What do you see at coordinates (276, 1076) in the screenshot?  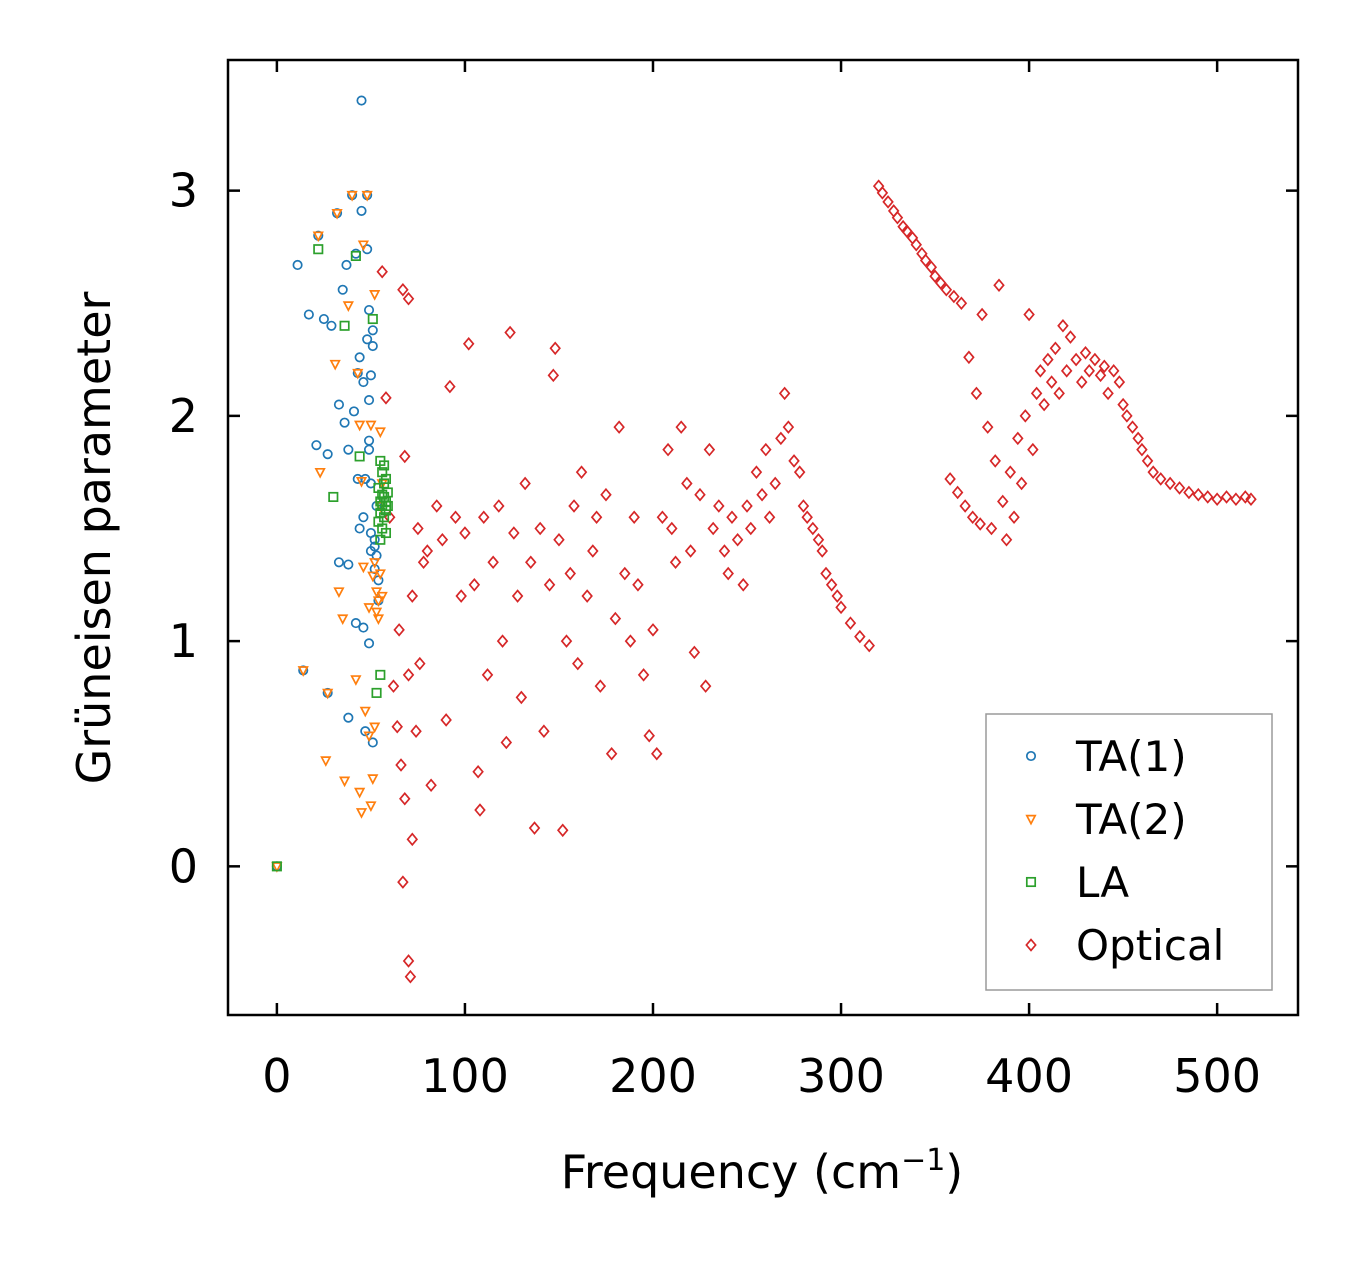 I see `x-tick-label: 0` at bounding box center [276, 1076].